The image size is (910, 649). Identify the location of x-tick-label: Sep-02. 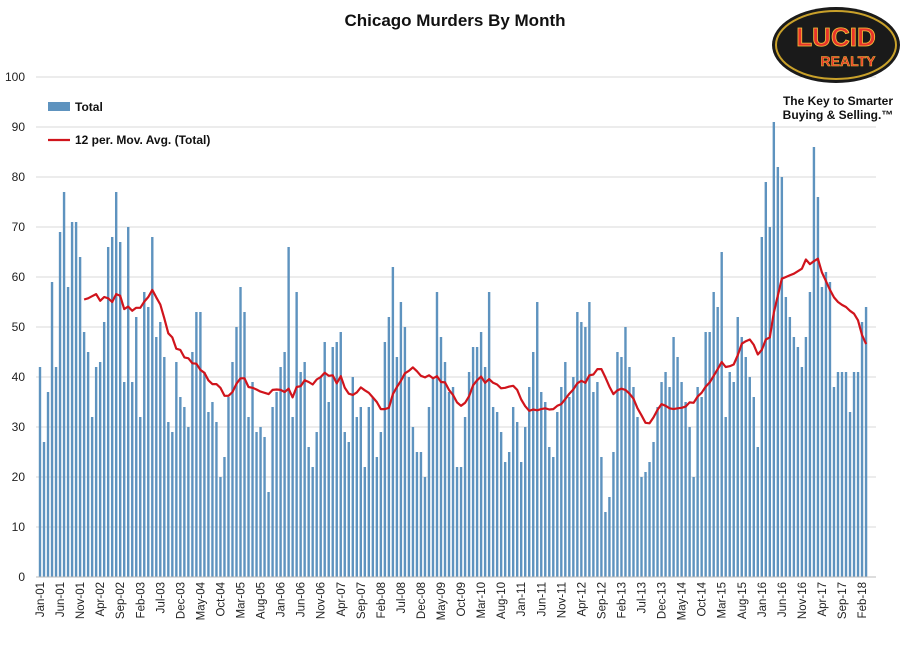
(121, 600).